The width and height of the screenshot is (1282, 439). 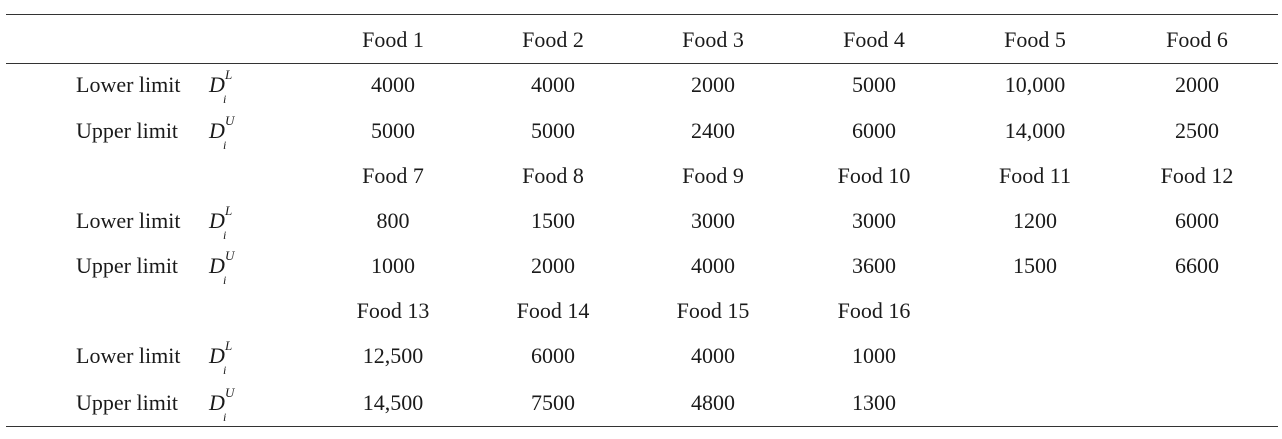 What do you see at coordinates (642, 426) in the screenshot?
I see `table-bottom-rule` at bounding box center [642, 426].